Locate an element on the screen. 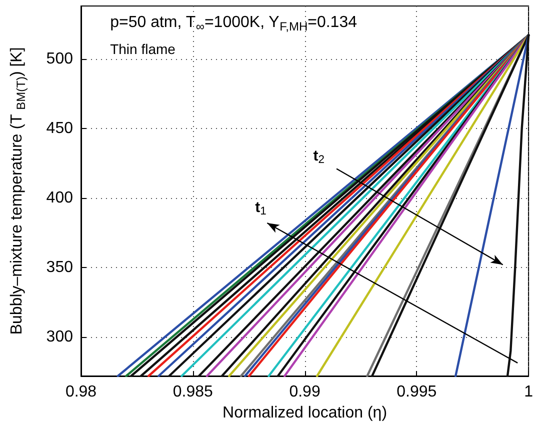  y-tick-label: 500 is located at coordinates (60, 59).